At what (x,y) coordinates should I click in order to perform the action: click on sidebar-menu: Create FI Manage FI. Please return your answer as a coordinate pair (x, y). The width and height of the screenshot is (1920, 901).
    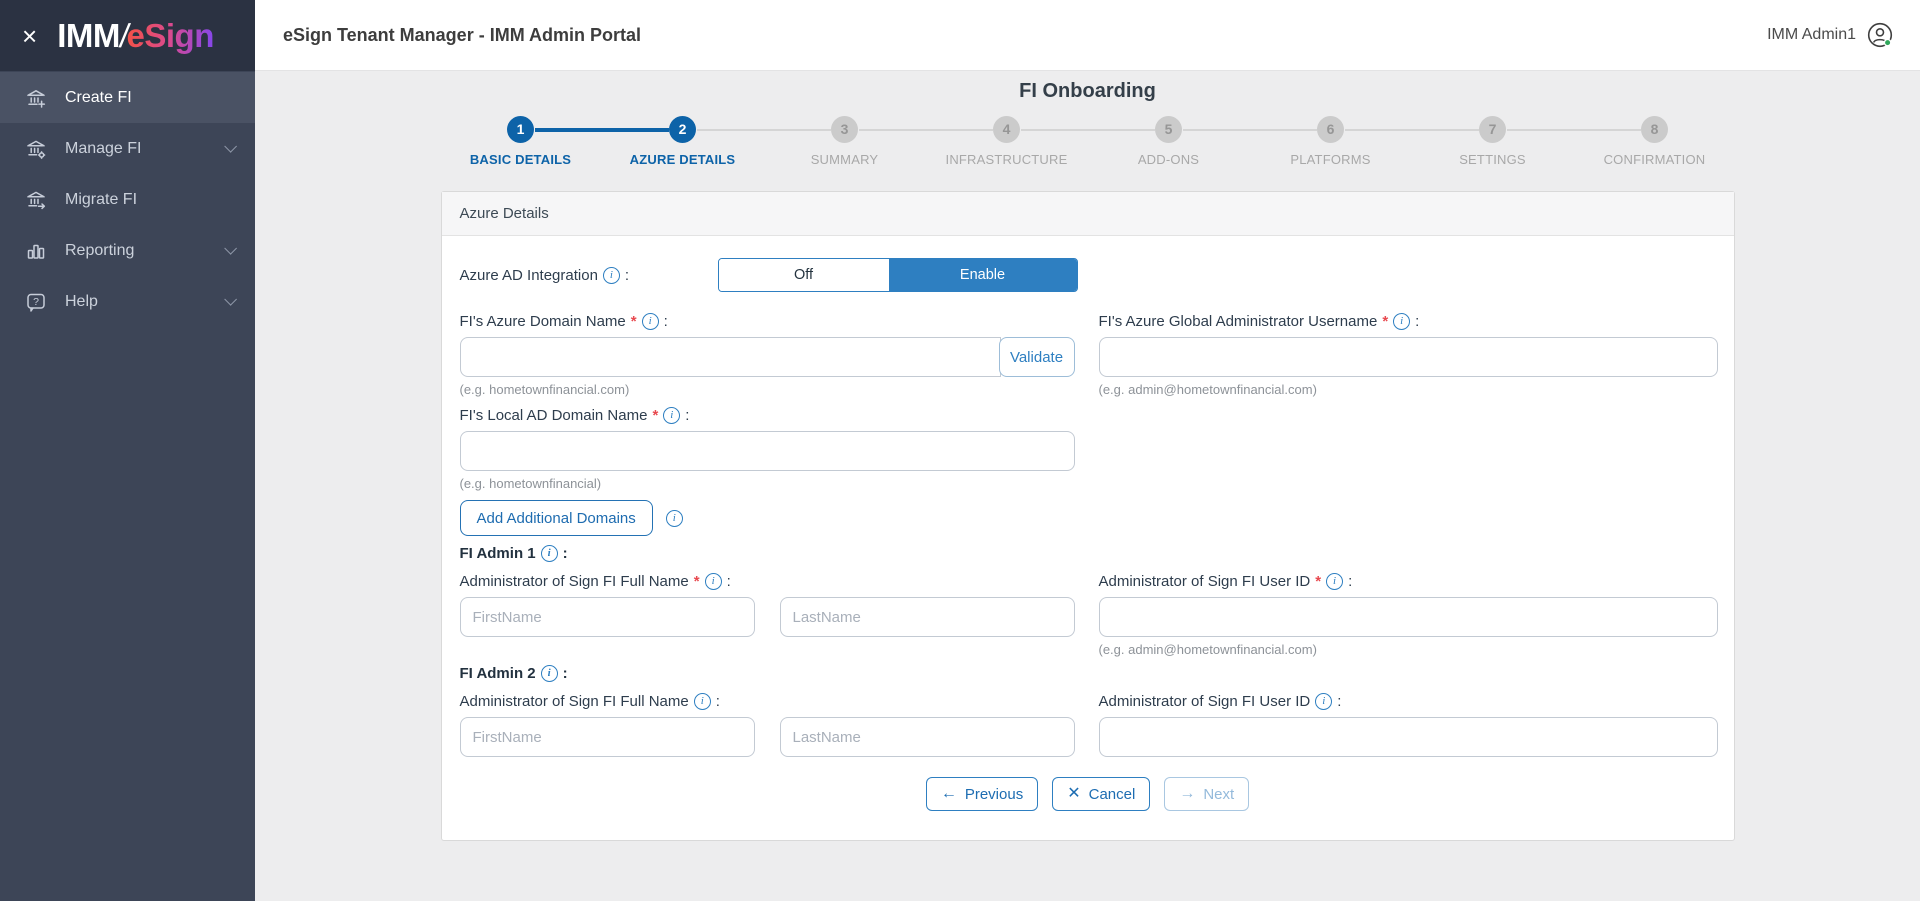
    Looking at the image, I should click on (127, 199).